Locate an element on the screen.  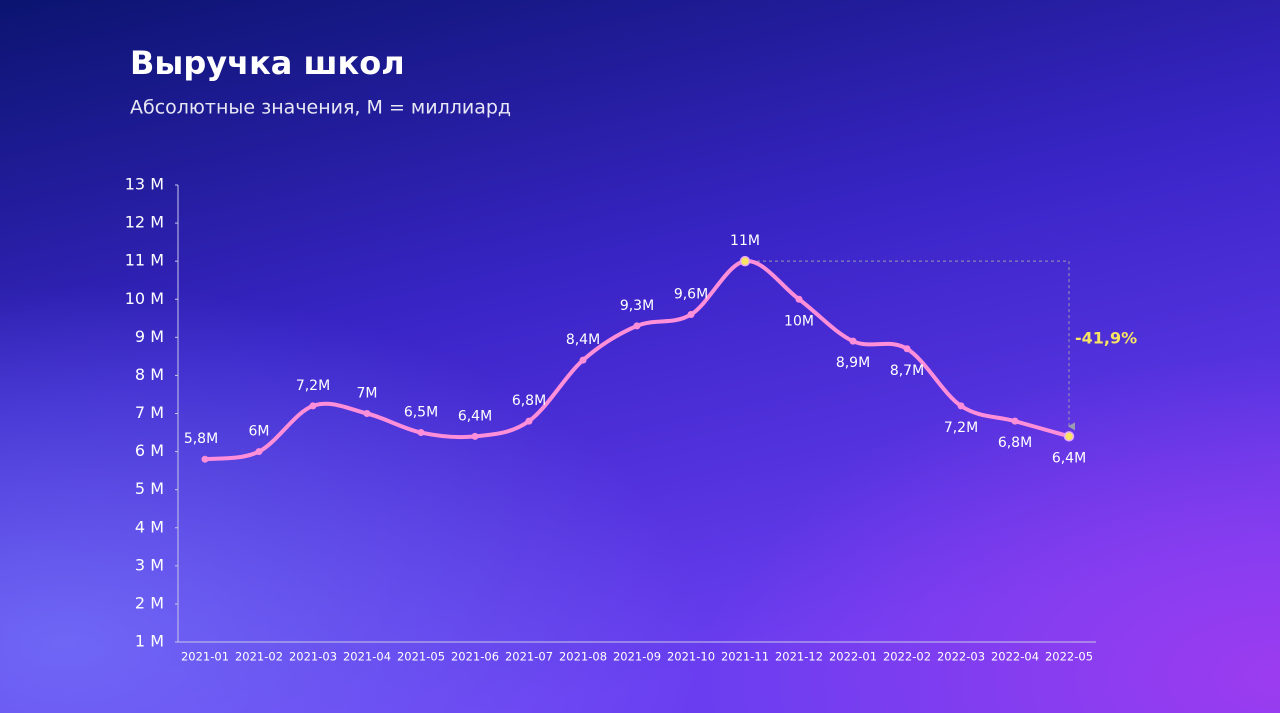
data-label: 11M is located at coordinates (745, 241).